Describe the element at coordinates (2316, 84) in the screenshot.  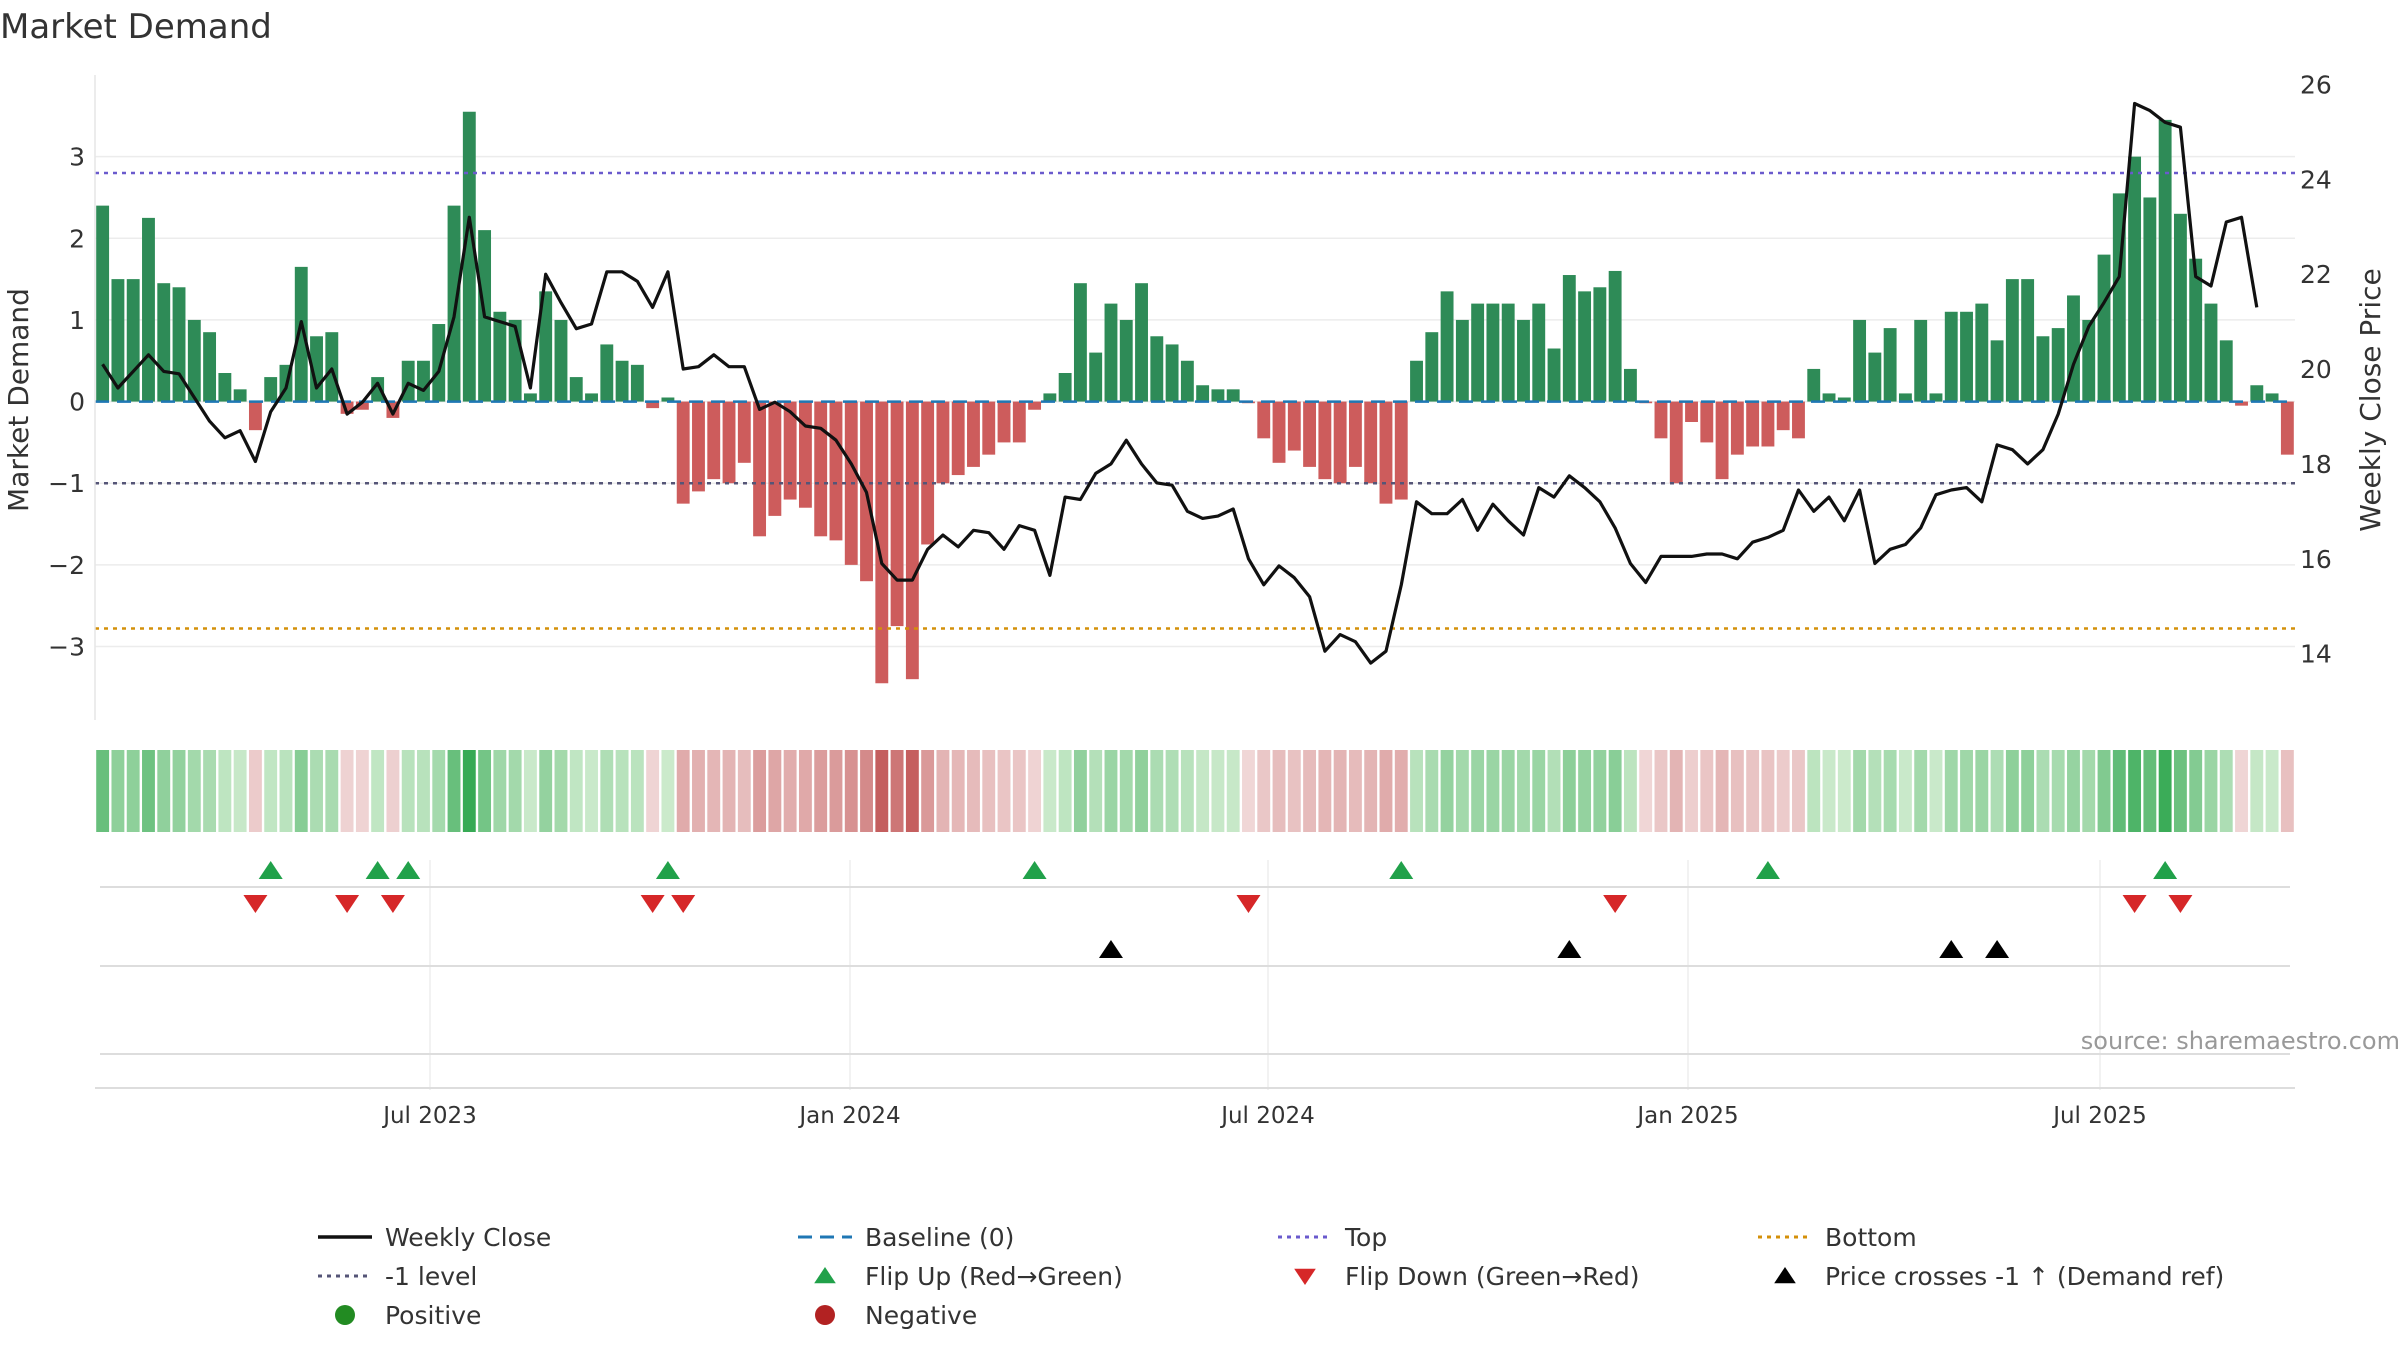
I see `y2-tick-label: 26` at that location.